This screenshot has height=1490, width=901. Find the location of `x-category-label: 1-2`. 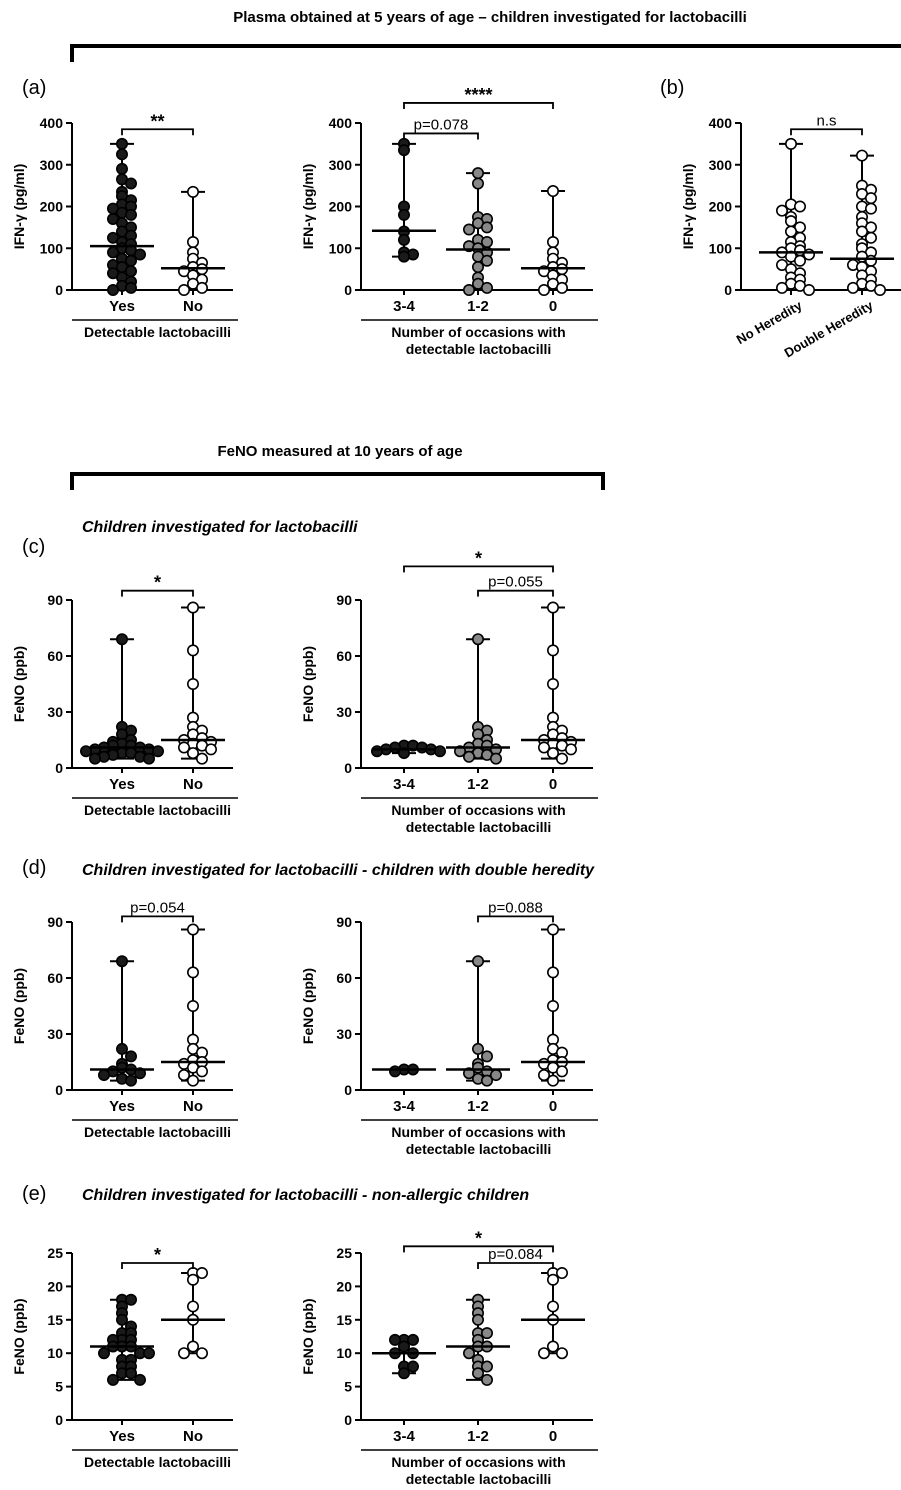

x-category-label: 1-2 is located at coordinates (478, 1436).